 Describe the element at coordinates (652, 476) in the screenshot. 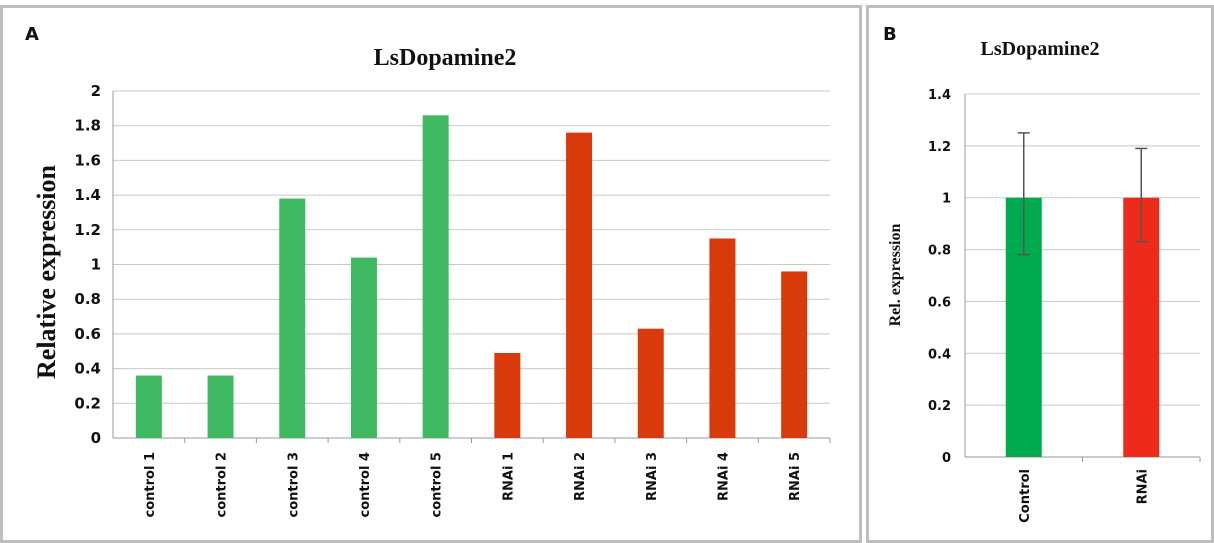

I see `x-tick-label: RNAi 3` at that location.